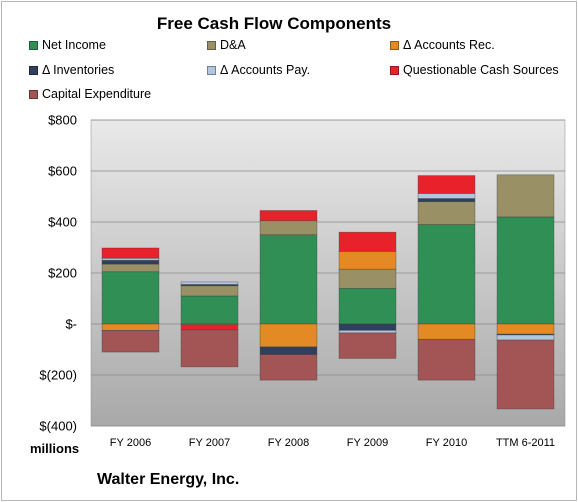 The width and height of the screenshot is (578, 502). I want to click on legend-label-da: D&A, so click(233, 45).